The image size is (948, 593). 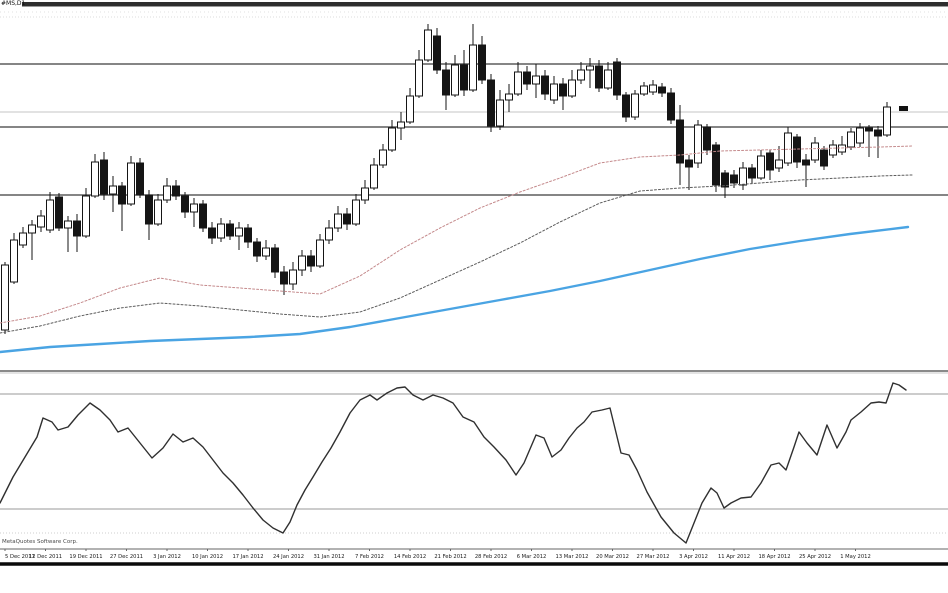 I want to click on window-top-border, so click(x=485, y=4).